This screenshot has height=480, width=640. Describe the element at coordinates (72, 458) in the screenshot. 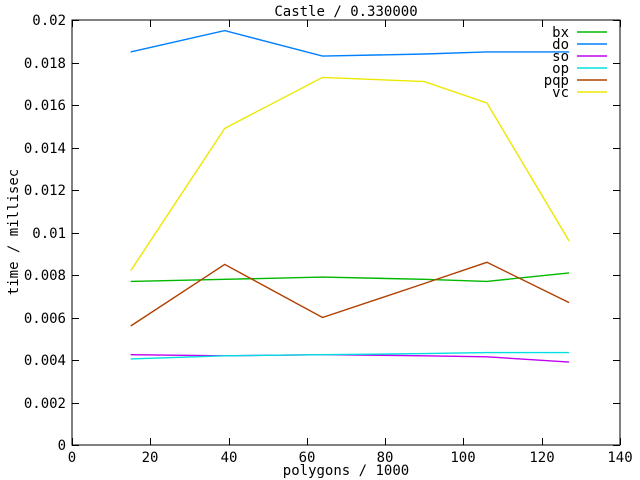

I see `x-tick-label: 0` at that location.